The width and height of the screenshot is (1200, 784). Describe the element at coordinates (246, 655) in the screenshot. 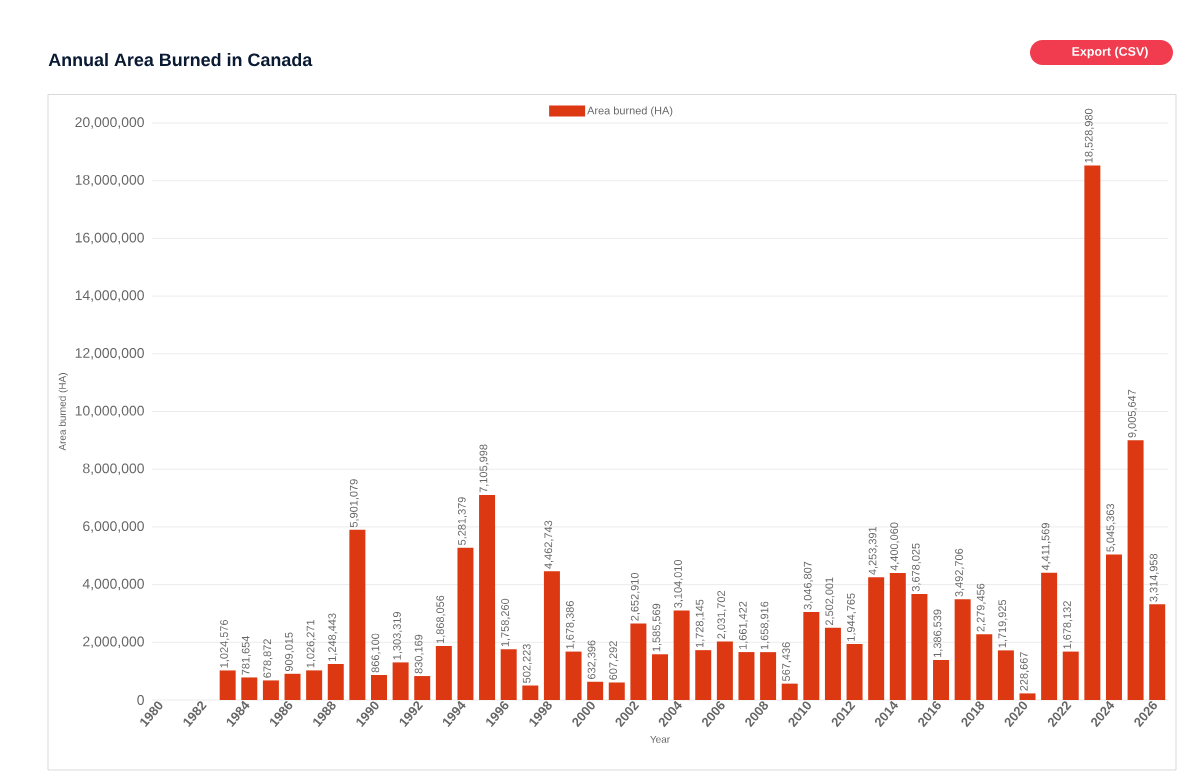

I see `data-label: 781,654` at that location.